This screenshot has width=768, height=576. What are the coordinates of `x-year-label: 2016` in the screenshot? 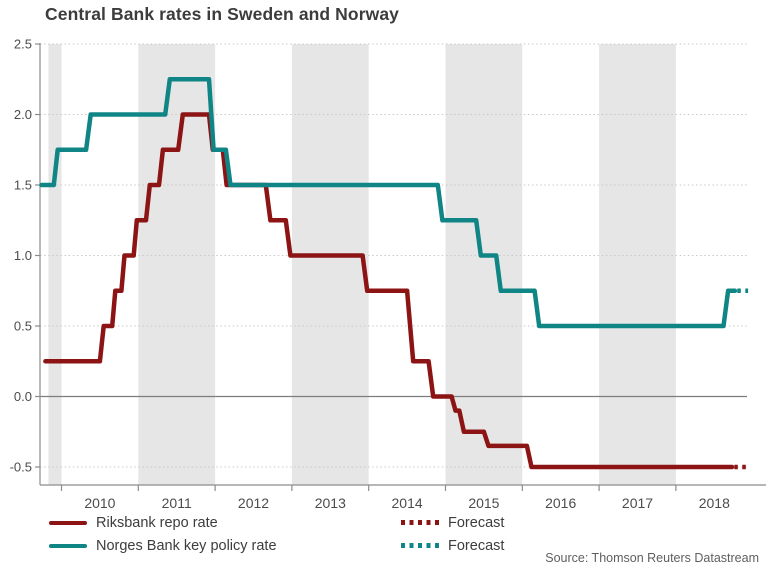 It's located at (560, 503).